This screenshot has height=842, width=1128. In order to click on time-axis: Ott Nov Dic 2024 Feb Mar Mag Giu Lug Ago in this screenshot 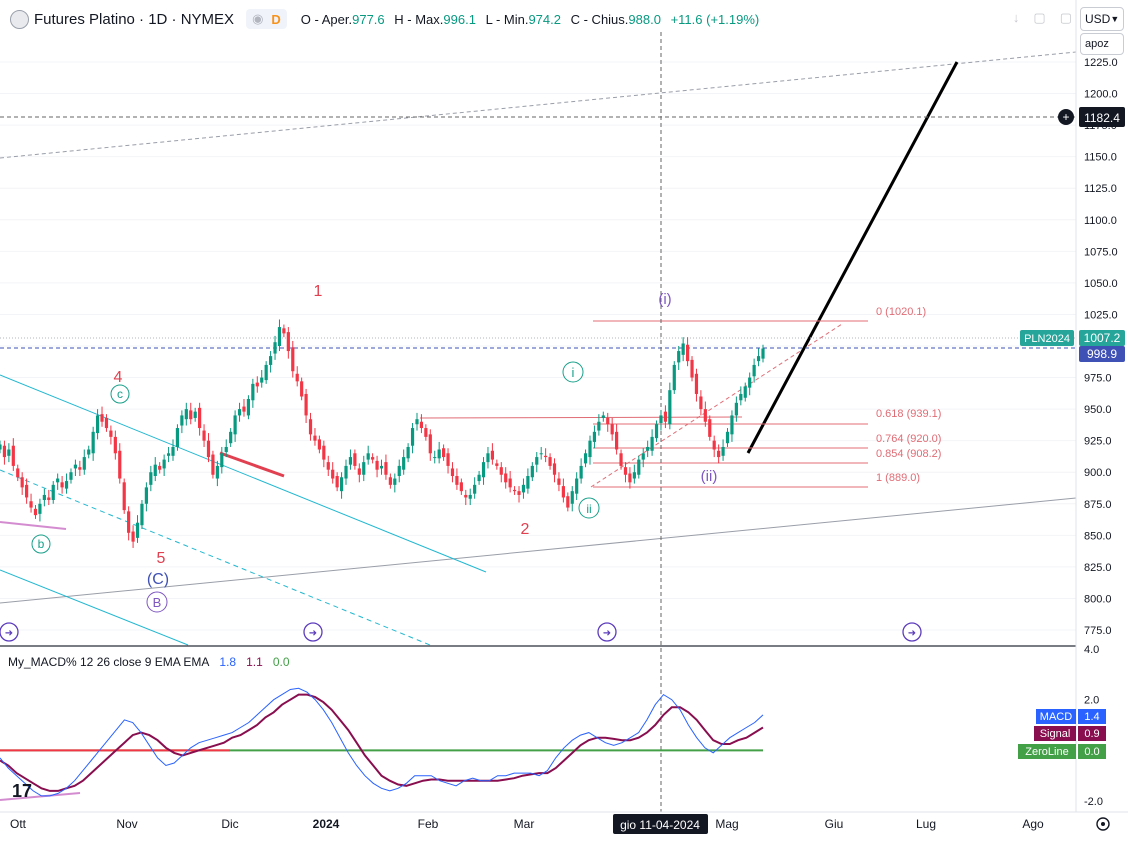, I will do `click(527, 824)`.